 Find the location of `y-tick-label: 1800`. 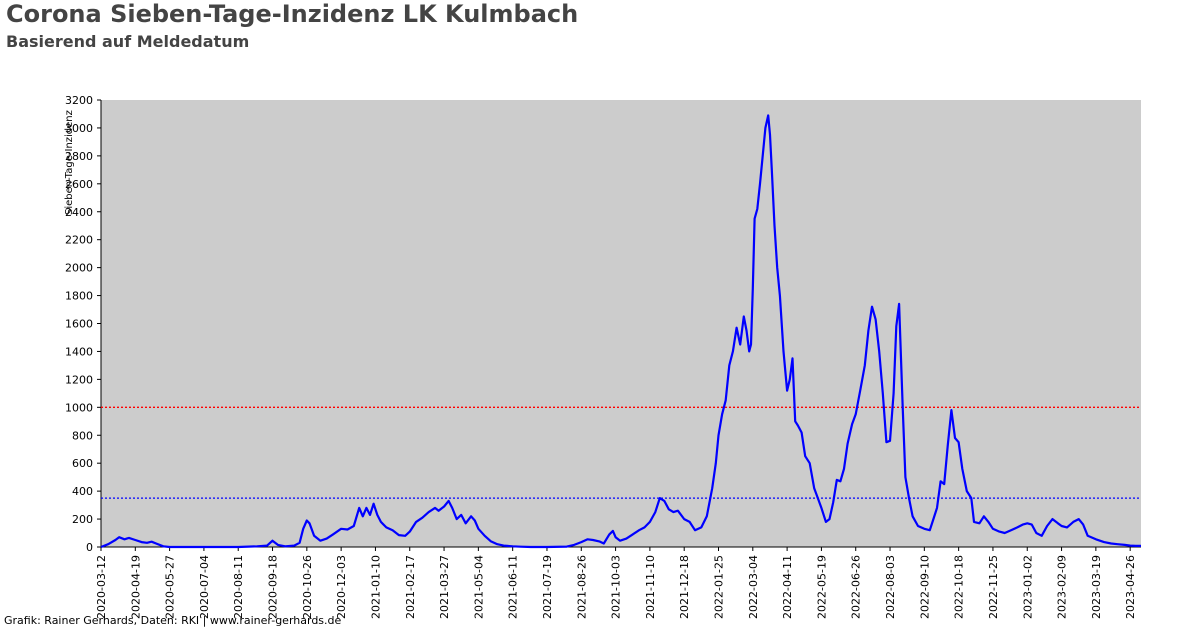

y-tick-label: 1800 is located at coordinates (79, 296).